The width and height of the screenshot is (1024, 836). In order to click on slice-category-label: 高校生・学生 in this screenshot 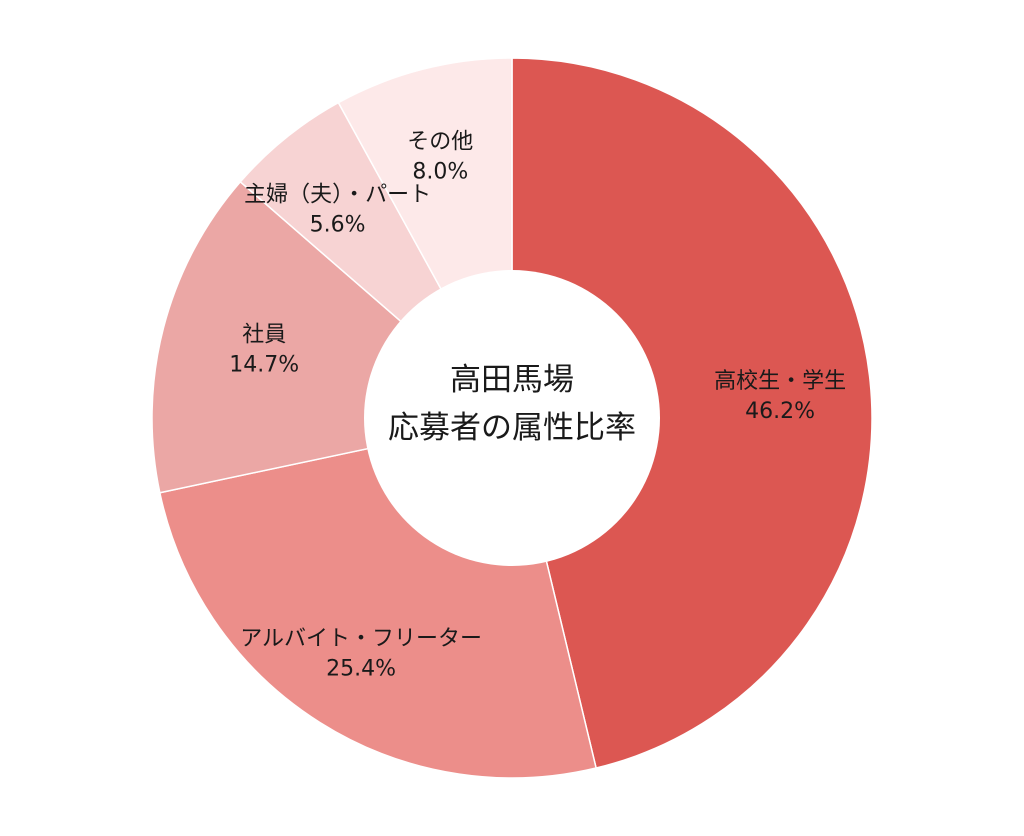, I will do `click(780, 381)`.